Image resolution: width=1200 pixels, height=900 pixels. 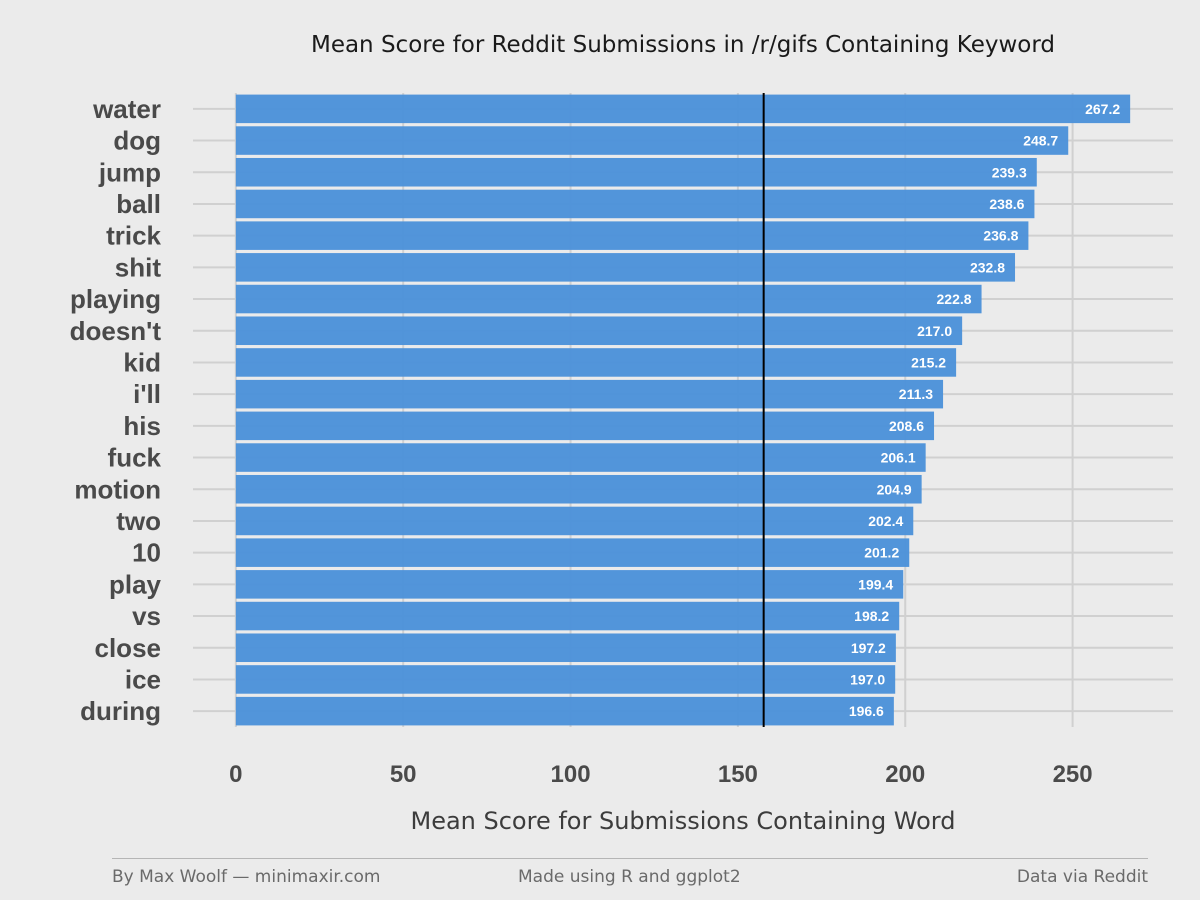 What do you see at coordinates (138, 267) in the screenshot?
I see `category-label: shit` at bounding box center [138, 267].